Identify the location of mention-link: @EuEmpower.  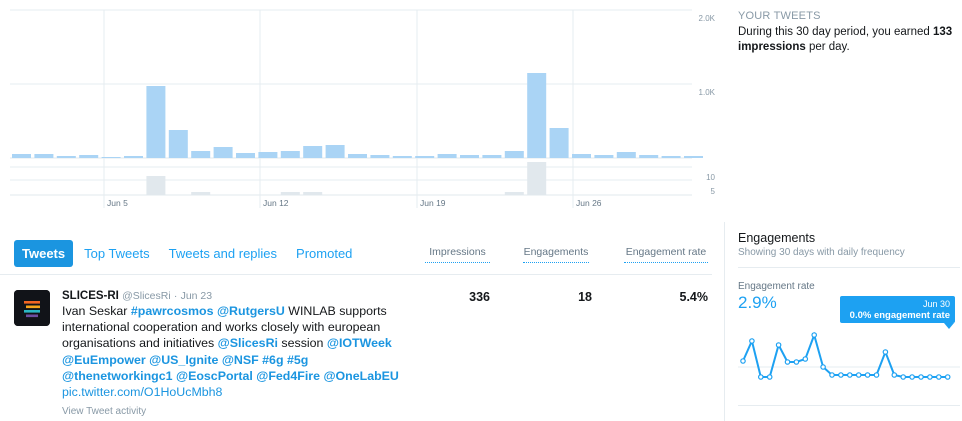
(104, 359).